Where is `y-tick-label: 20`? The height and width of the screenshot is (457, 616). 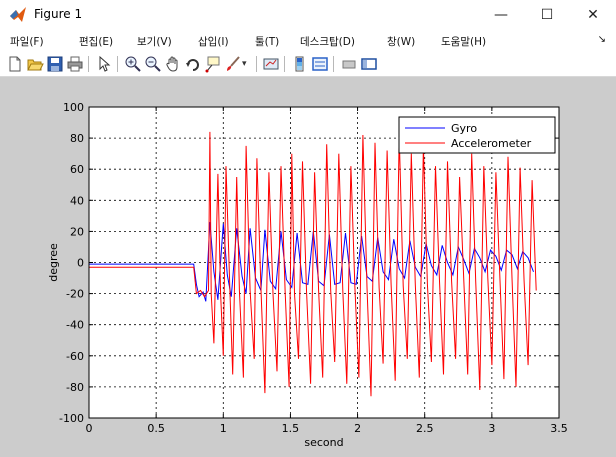
y-tick-label: 20 is located at coordinates (77, 231).